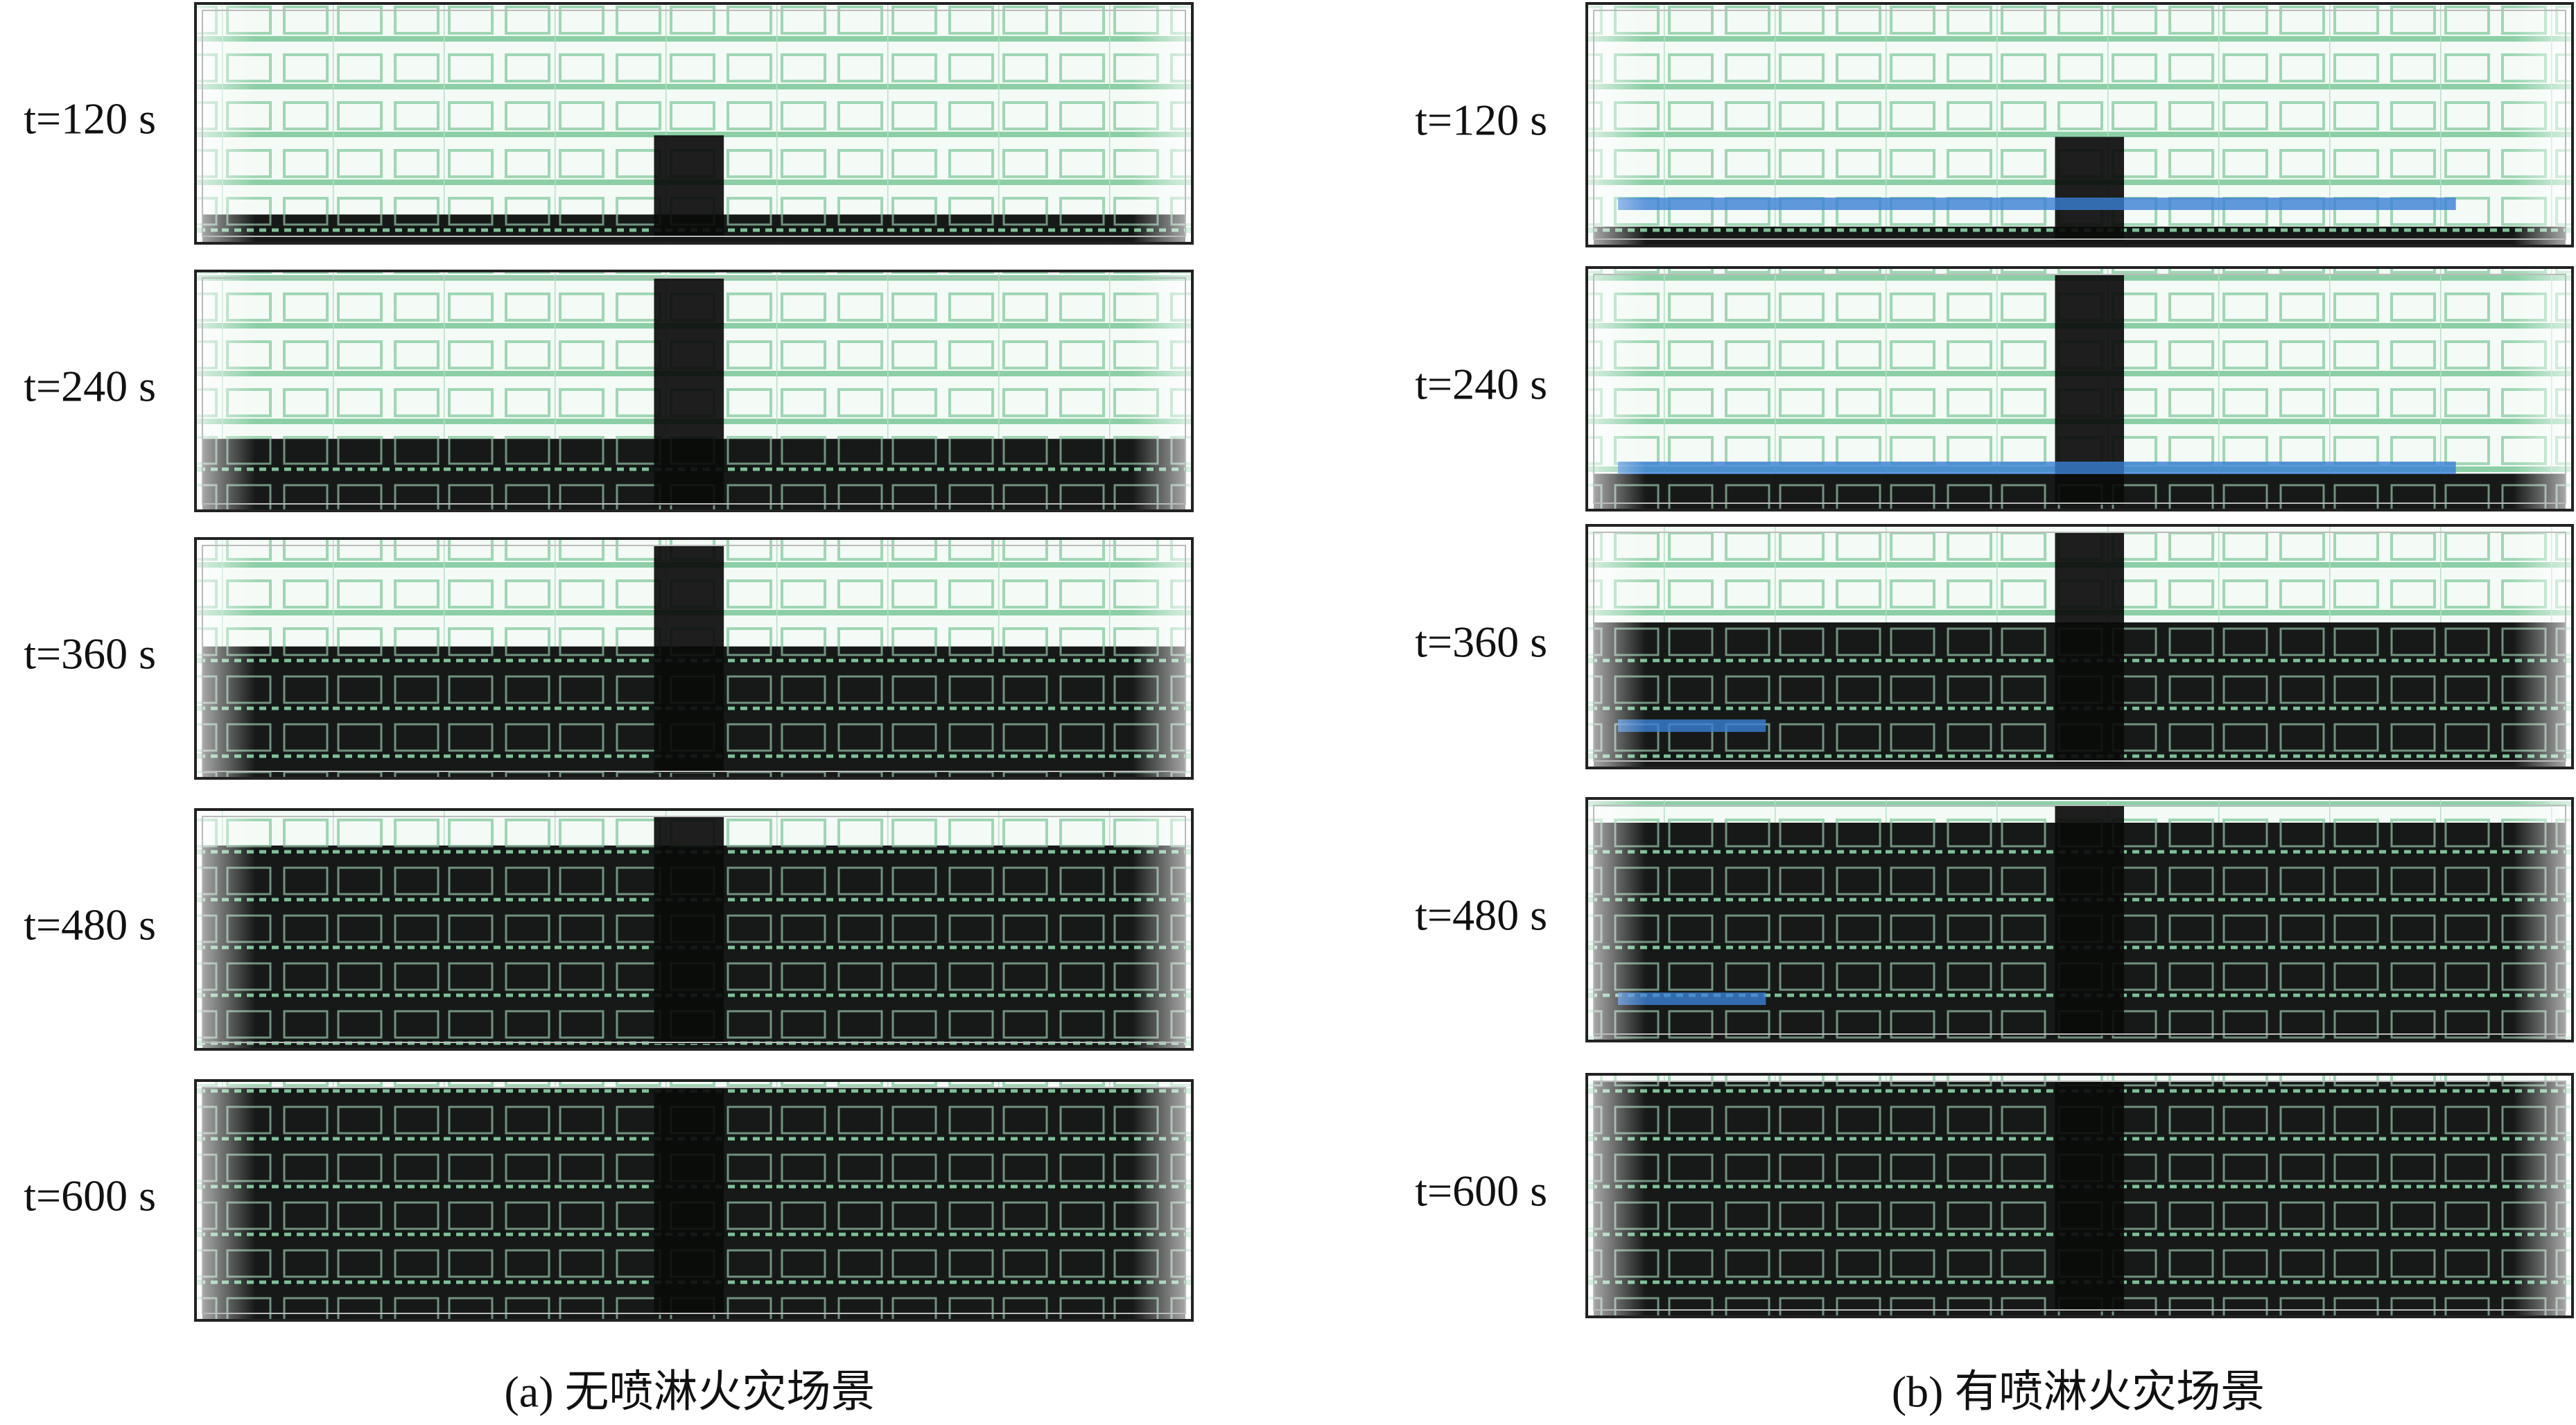 Image resolution: width=2576 pixels, height=1425 pixels. I want to click on caption: (a) 无喷淋火灾场景, so click(689, 1392).